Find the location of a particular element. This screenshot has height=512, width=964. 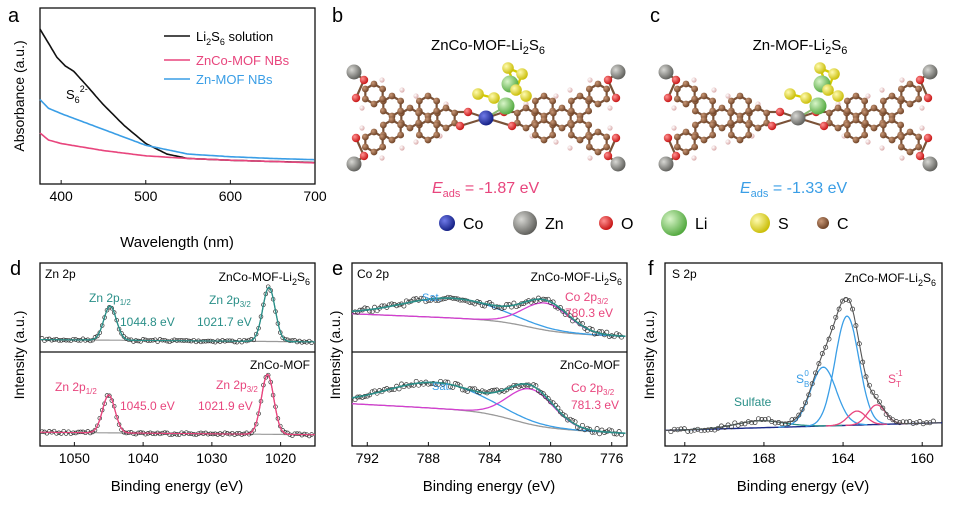

panel-a-x-ticks: 400 500 600 700 is located at coordinates (188, 192).